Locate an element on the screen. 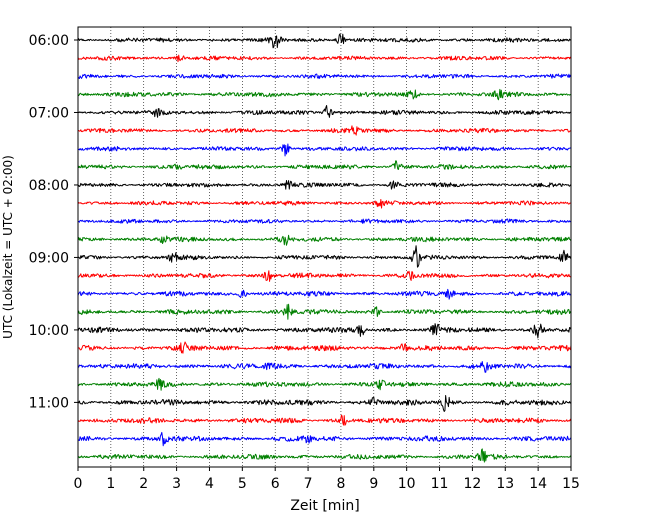 The height and width of the screenshot is (520, 650). x-axis-ticks: 0 1 2 3 4 5 6 7 8 9 10 11 12 13 14 15 is located at coordinates (327, 479).